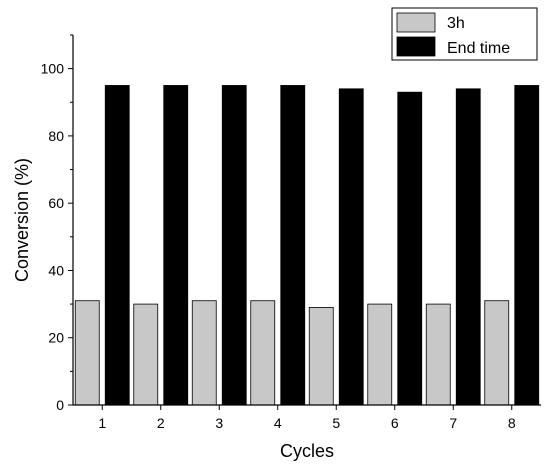 The image size is (550, 470). What do you see at coordinates (56, 136) in the screenshot?
I see `y-tick-label: 80` at bounding box center [56, 136].